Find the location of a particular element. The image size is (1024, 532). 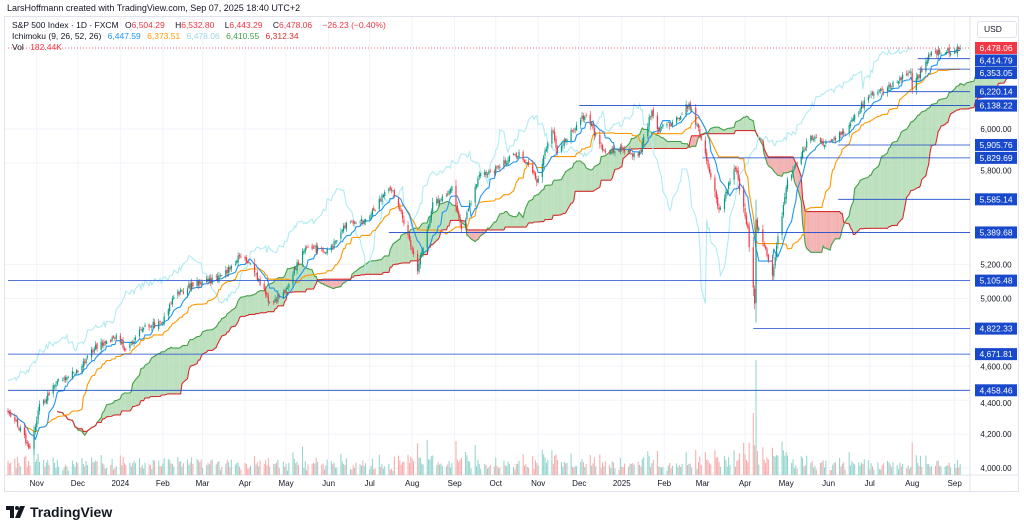

span-a-value: 6,410.55 is located at coordinates (243, 36).